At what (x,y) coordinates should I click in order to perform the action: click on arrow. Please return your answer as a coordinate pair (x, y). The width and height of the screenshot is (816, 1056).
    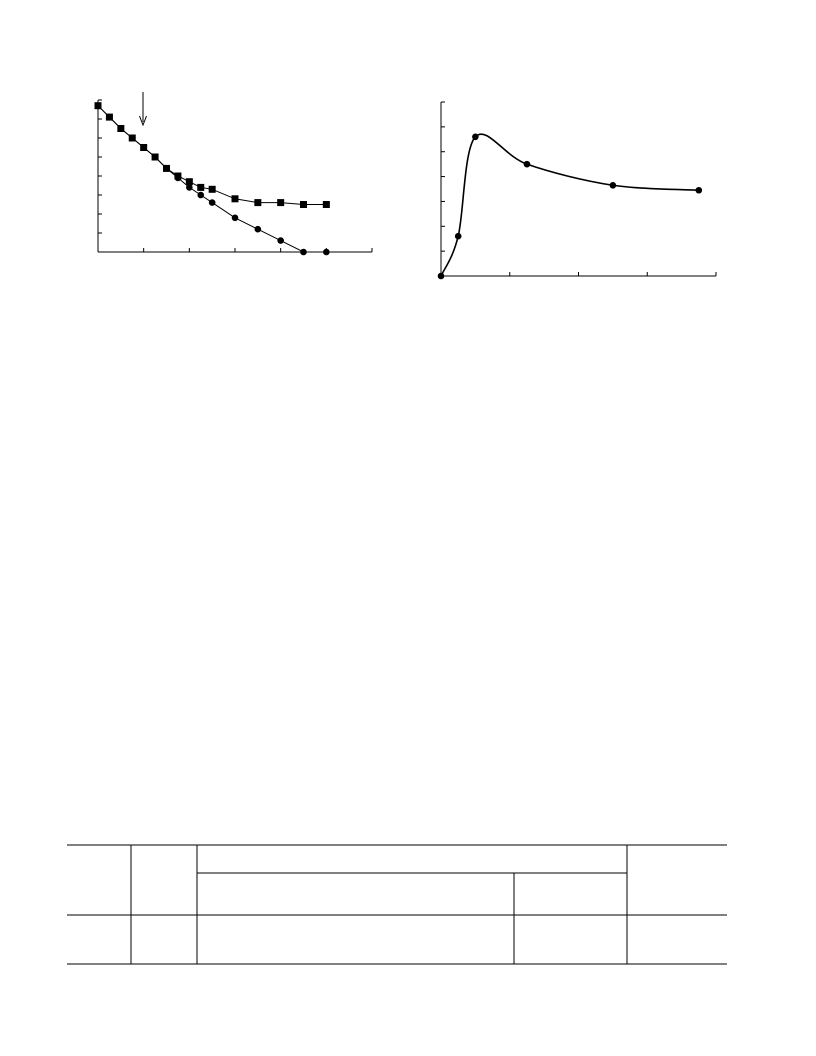
    Looking at the image, I should click on (143, 109).